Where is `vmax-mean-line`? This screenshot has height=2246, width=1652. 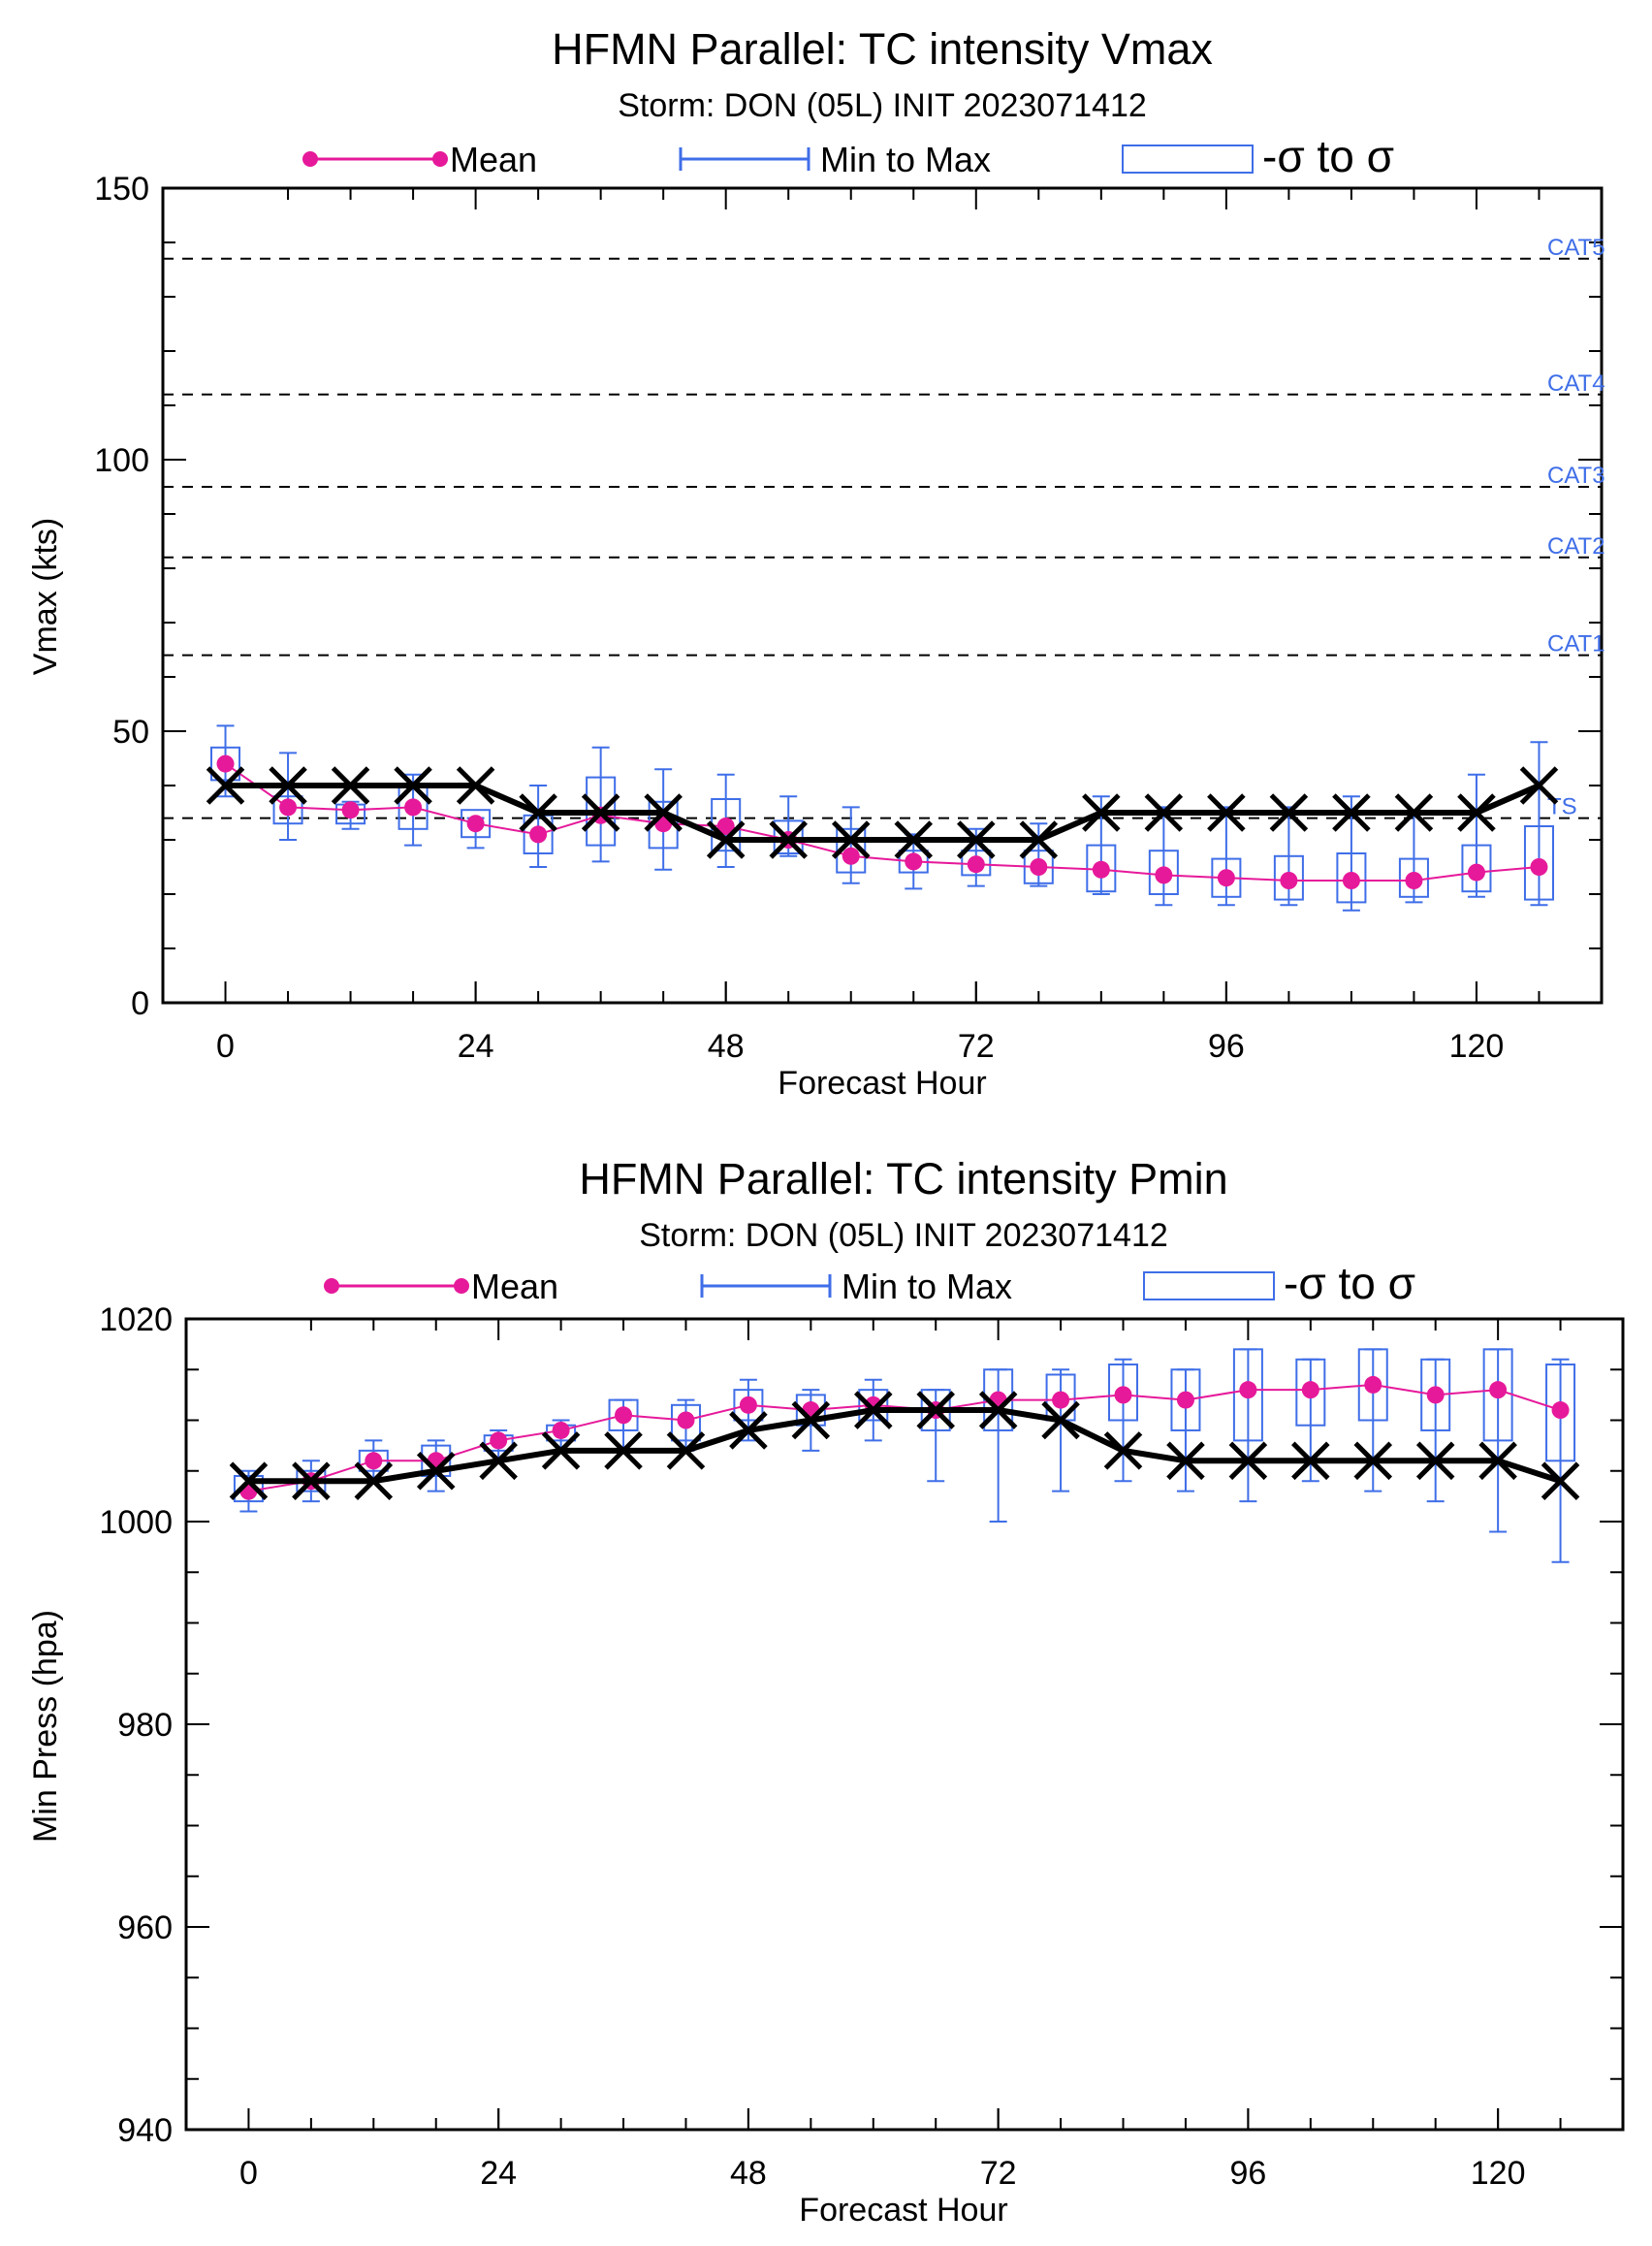 vmax-mean-line is located at coordinates (882, 822).